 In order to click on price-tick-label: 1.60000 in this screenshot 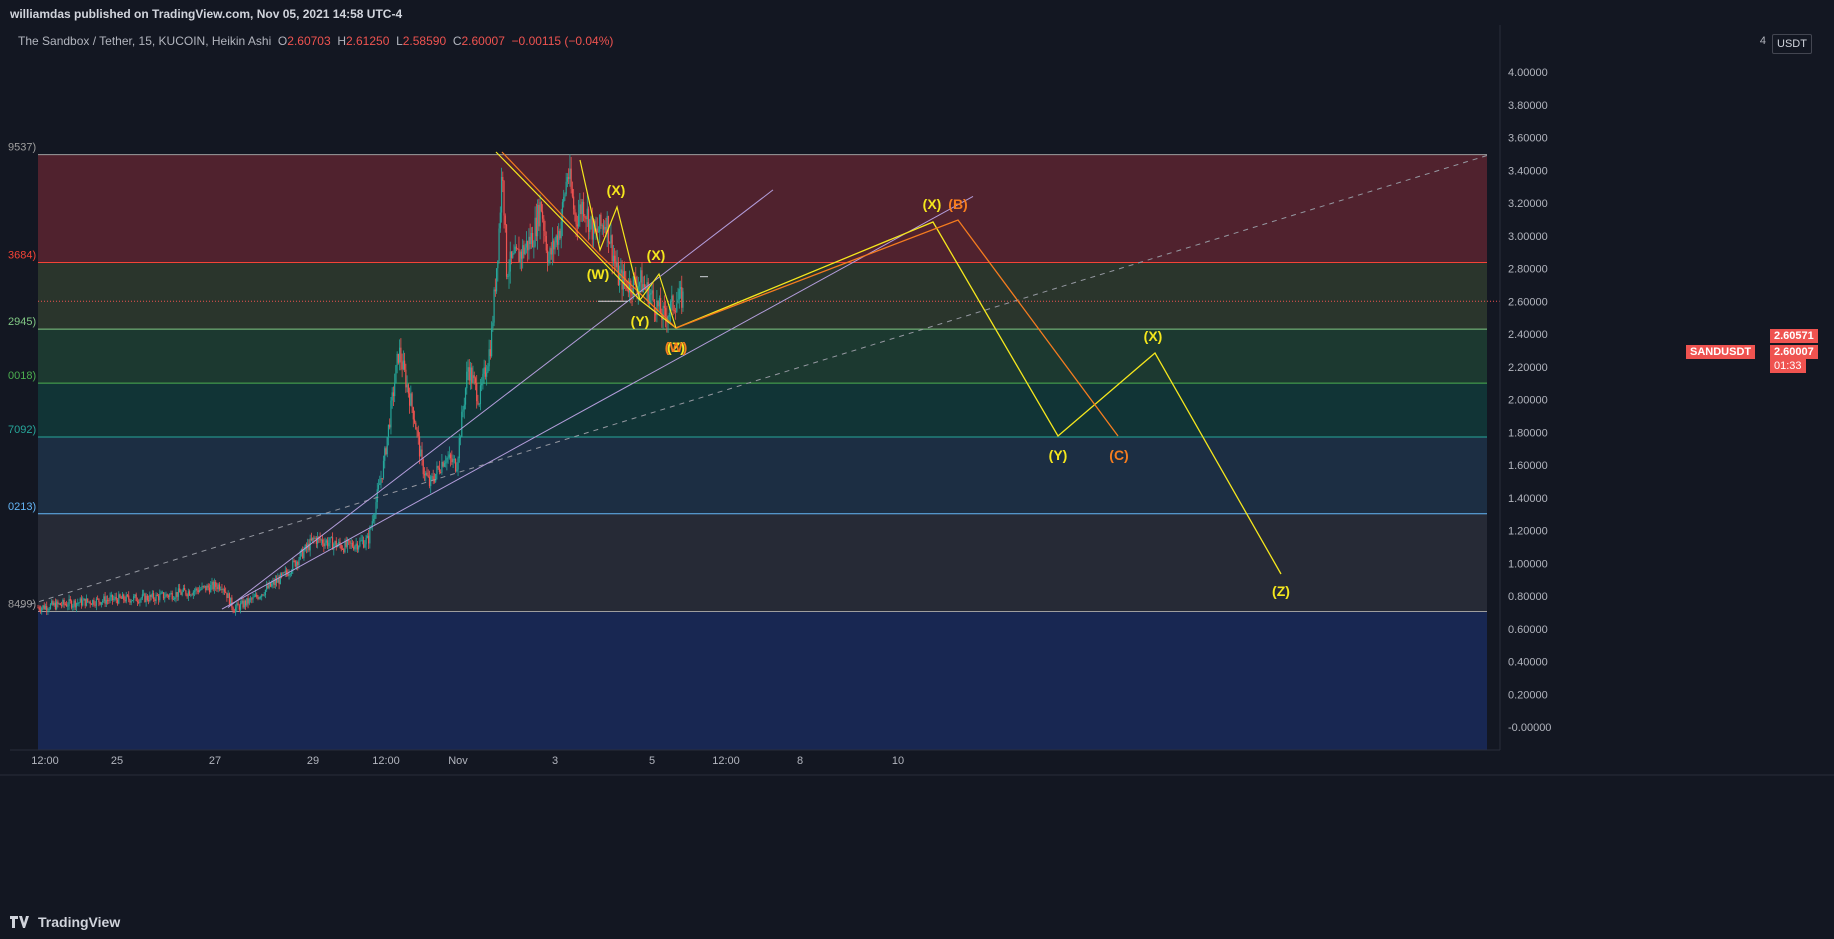, I will do `click(1528, 466)`.